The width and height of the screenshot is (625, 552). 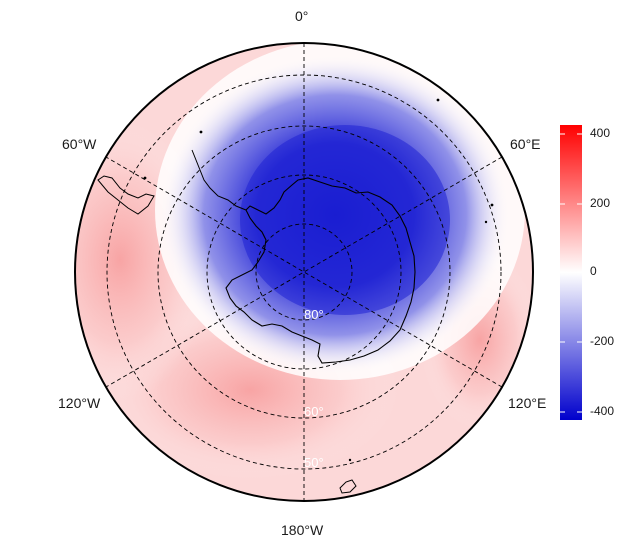 What do you see at coordinates (314, 314) in the screenshot?
I see `lat-label-80: 80°` at bounding box center [314, 314].